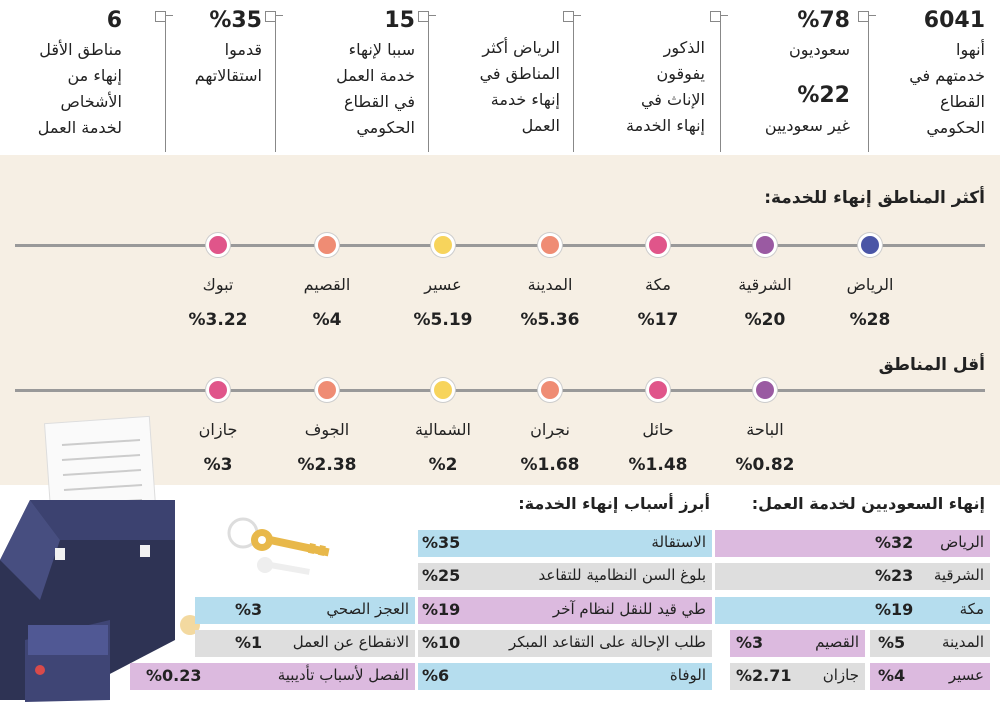 This screenshot has width=1000, height=702. What do you see at coordinates (678, 542) in the screenshot?
I see `row-name: الاستقالة` at bounding box center [678, 542].